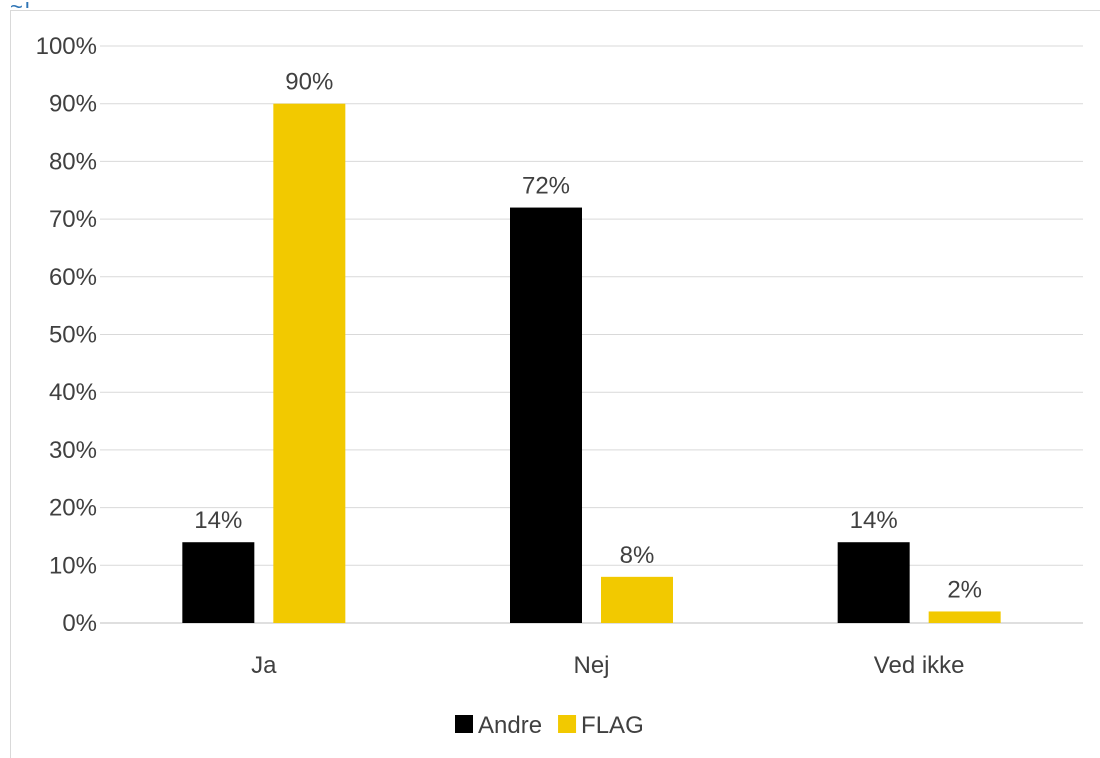 The width and height of the screenshot is (1100, 758). Describe the element at coordinates (919, 665) in the screenshot. I see `x-tick-label: Ved ikke` at that location.